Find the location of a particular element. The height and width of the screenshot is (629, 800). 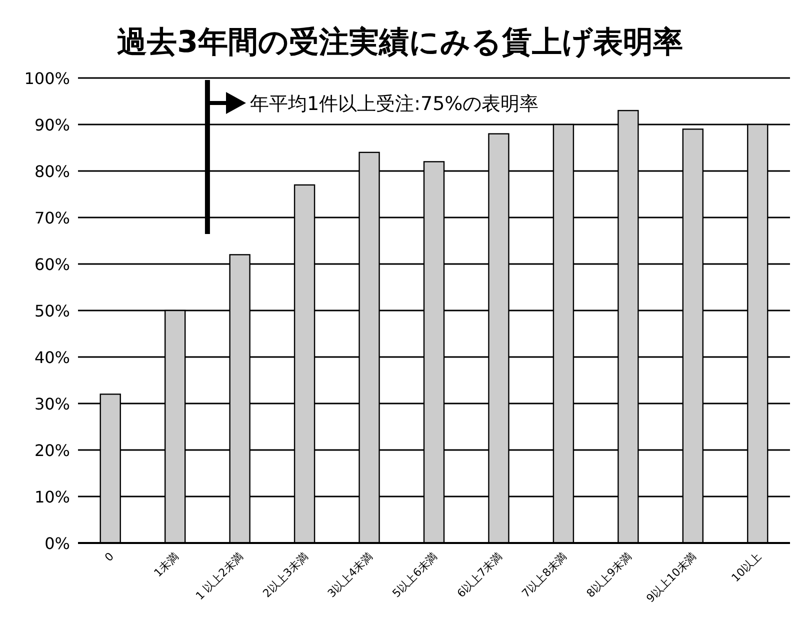

x-tick-label: 1未満 is located at coordinates (167, 565).